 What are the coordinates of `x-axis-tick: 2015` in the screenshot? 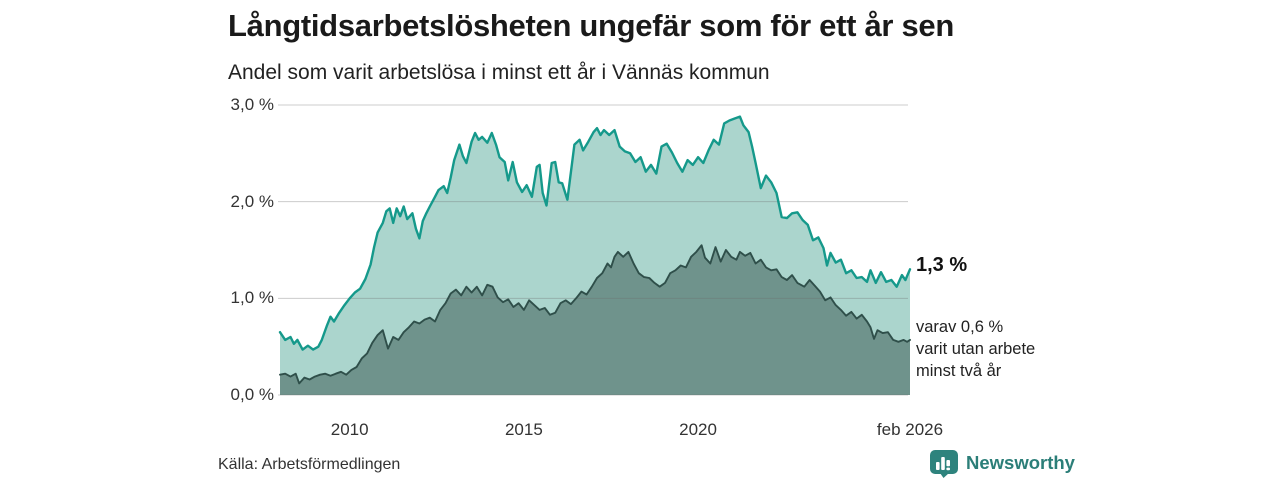 It's located at (523, 429).